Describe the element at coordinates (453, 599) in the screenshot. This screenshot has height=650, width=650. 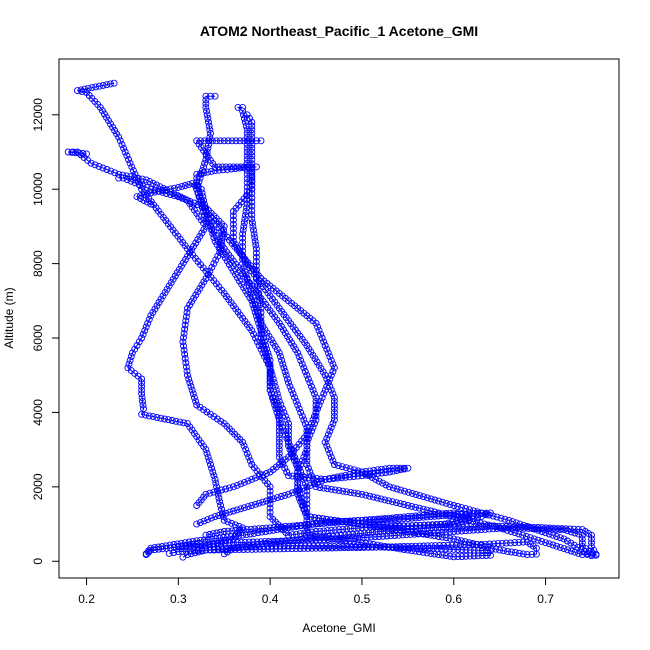
I see `x-tick-label: 0.6` at that location.